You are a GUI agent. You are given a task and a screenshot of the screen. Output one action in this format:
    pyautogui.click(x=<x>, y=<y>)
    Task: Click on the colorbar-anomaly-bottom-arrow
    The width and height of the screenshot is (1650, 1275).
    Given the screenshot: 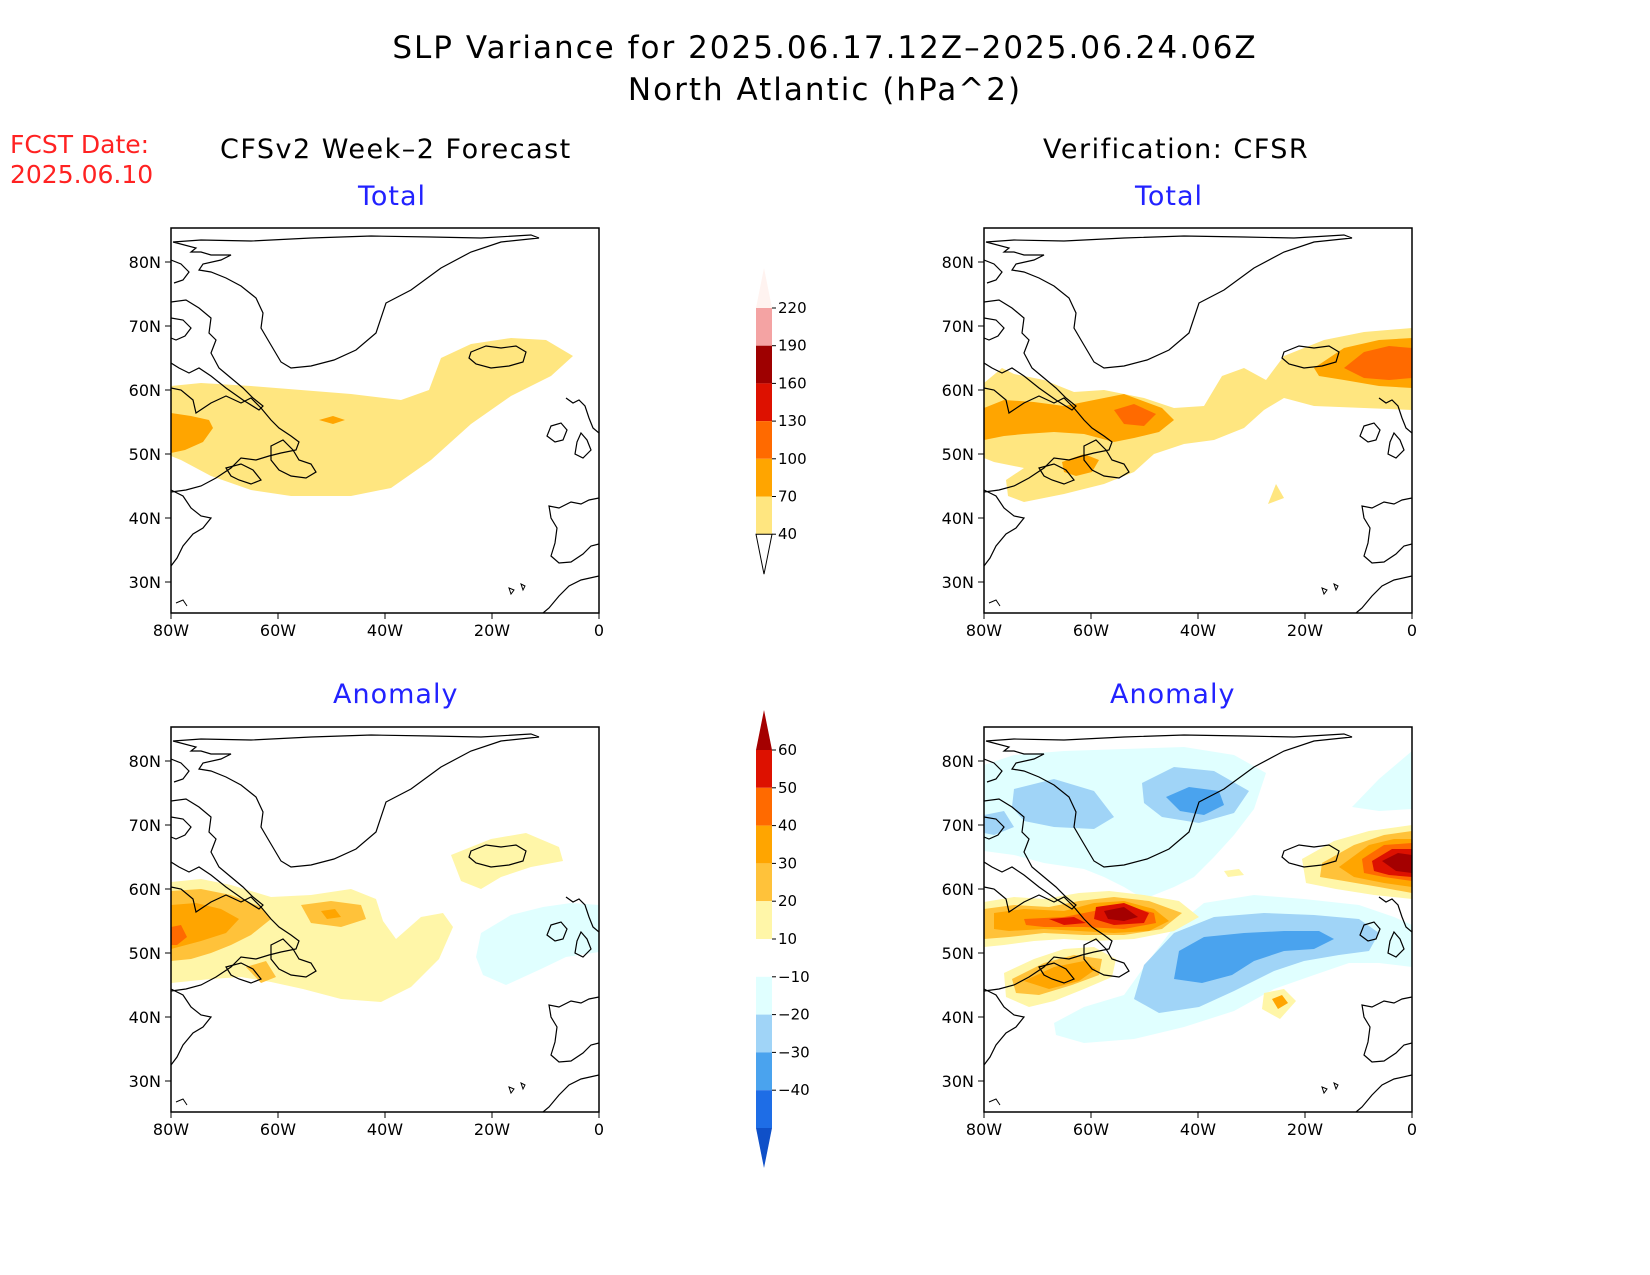 What is the action you would take?
    pyautogui.click(x=764, y=1148)
    